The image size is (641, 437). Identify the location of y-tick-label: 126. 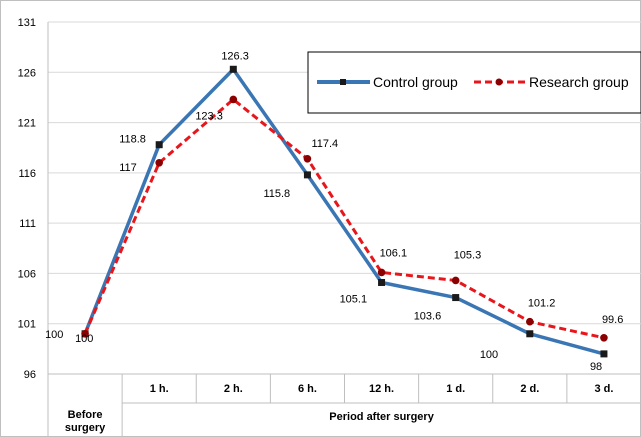
(27, 73).